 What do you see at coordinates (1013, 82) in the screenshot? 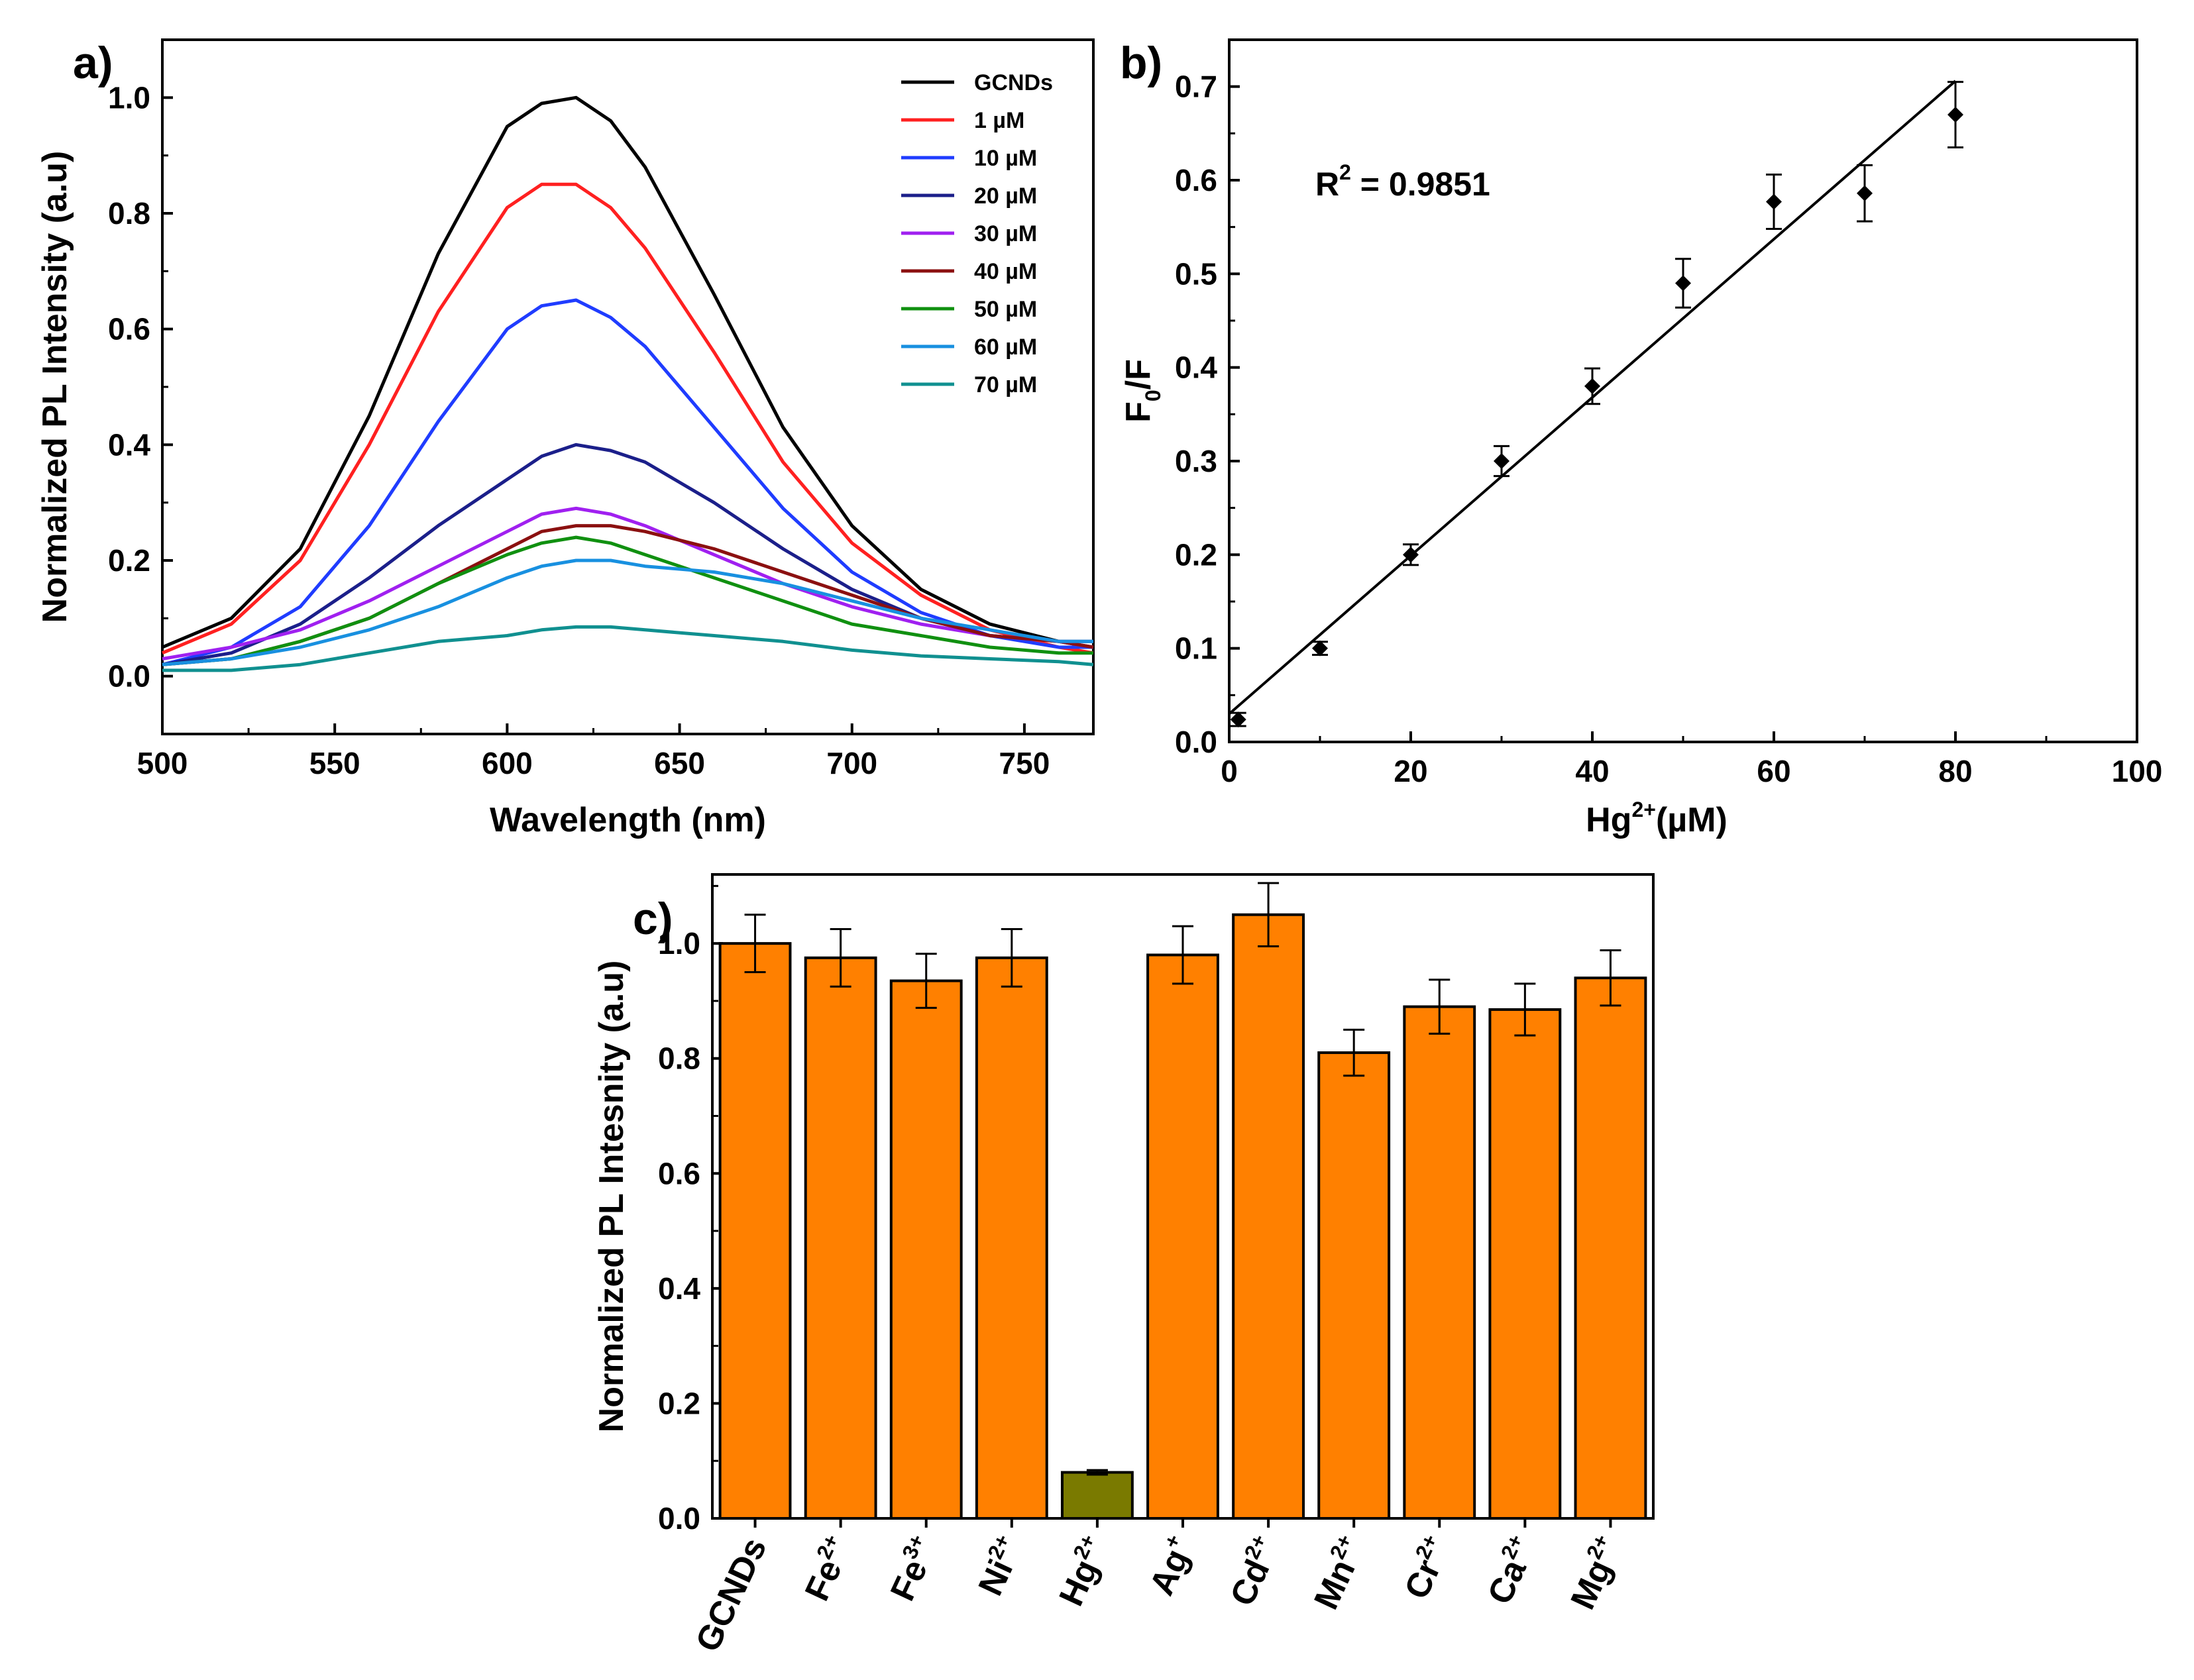
I see `legend-label: GCNDs` at bounding box center [1013, 82].